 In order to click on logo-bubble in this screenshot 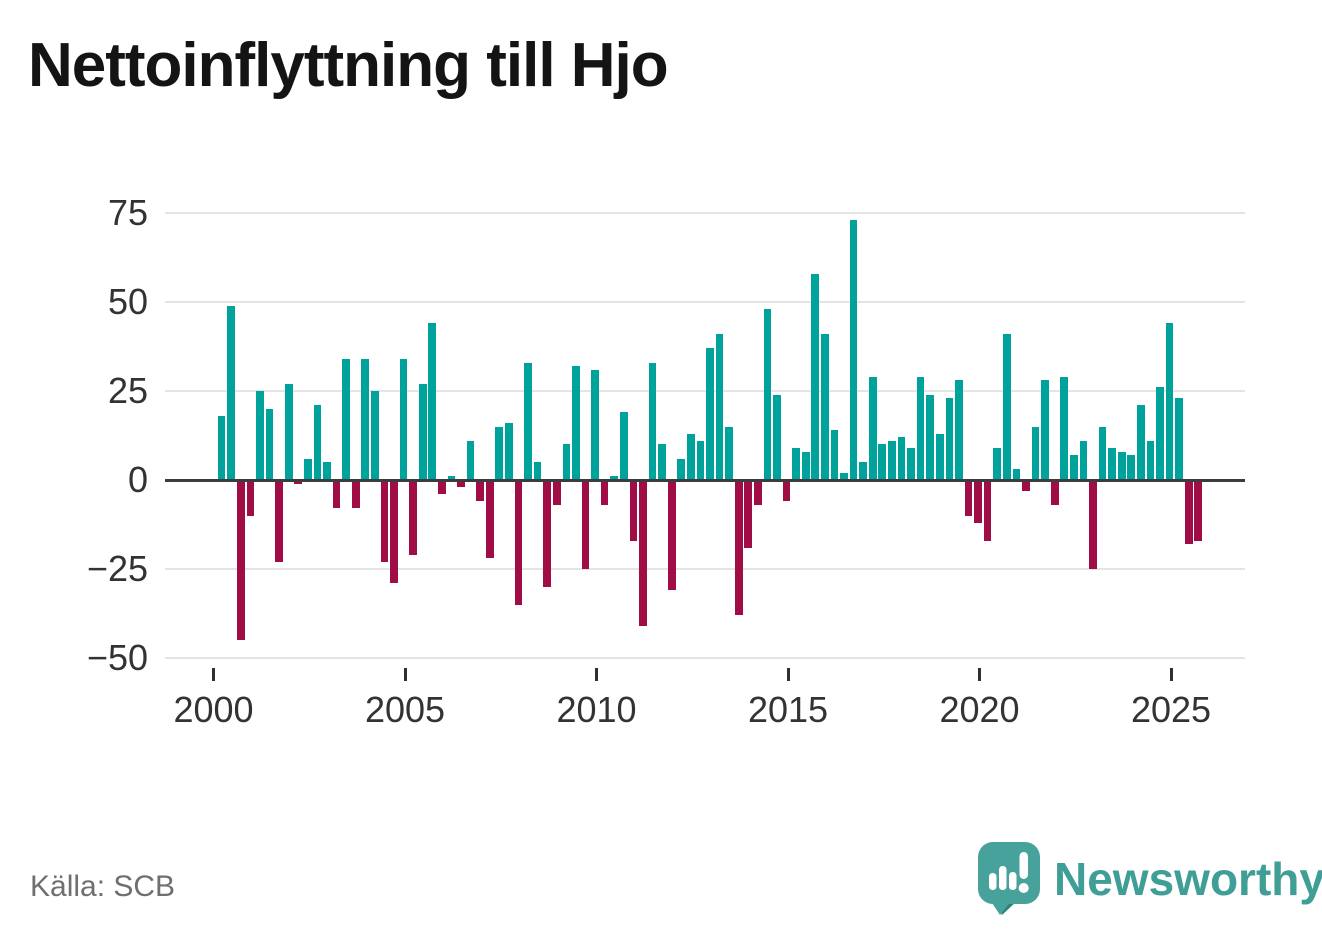, I will do `click(1009, 873)`.